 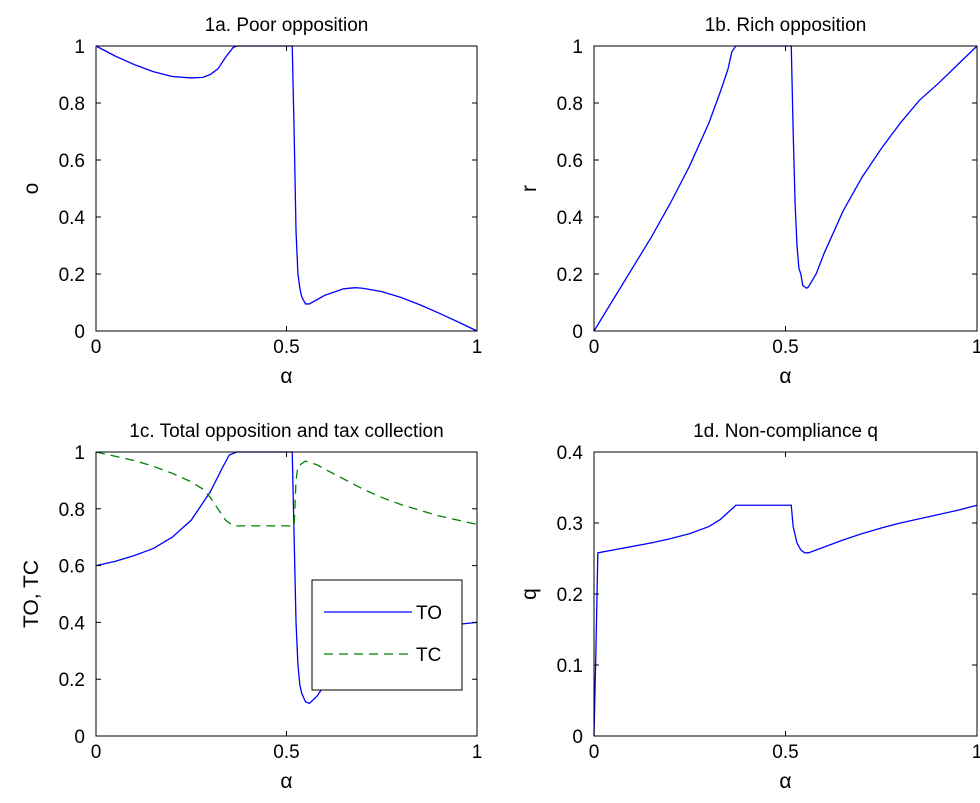 What do you see at coordinates (570, 524) in the screenshot?
I see `y-tick-label: 0.3` at bounding box center [570, 524].